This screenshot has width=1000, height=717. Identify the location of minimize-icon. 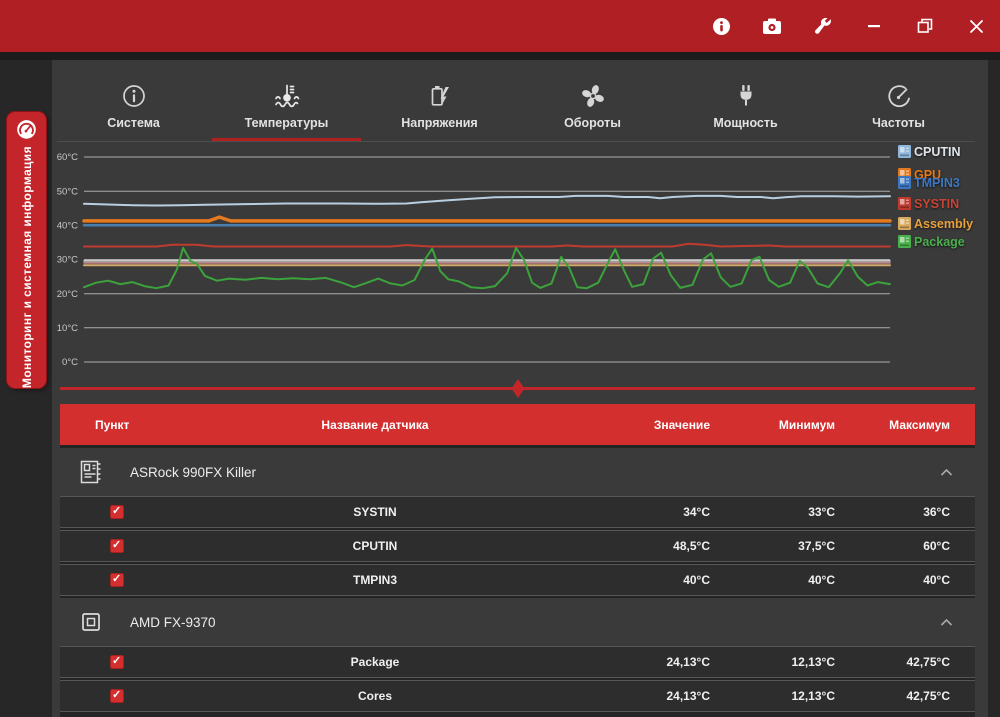
(874, 26).